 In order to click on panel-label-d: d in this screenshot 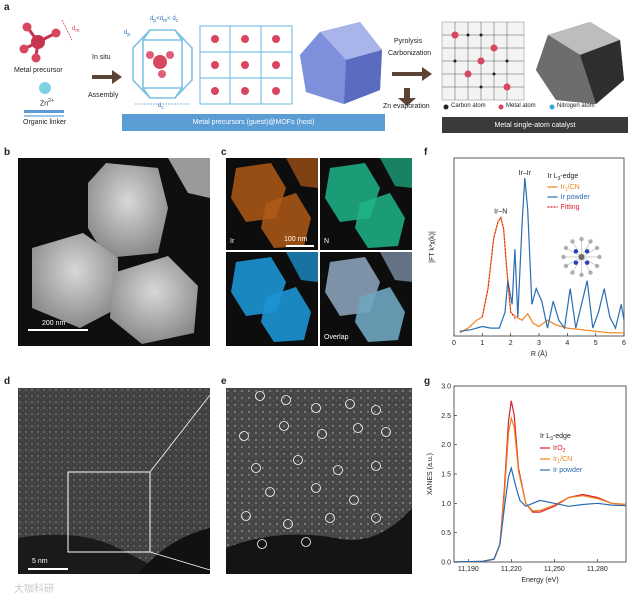, I will do `click(7, 381)`.